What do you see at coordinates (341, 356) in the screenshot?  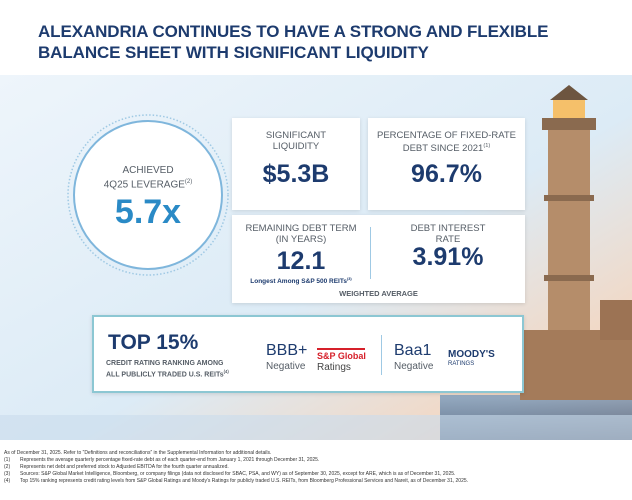 I see `agency: S&P Global` at bounding box center [341, 356].